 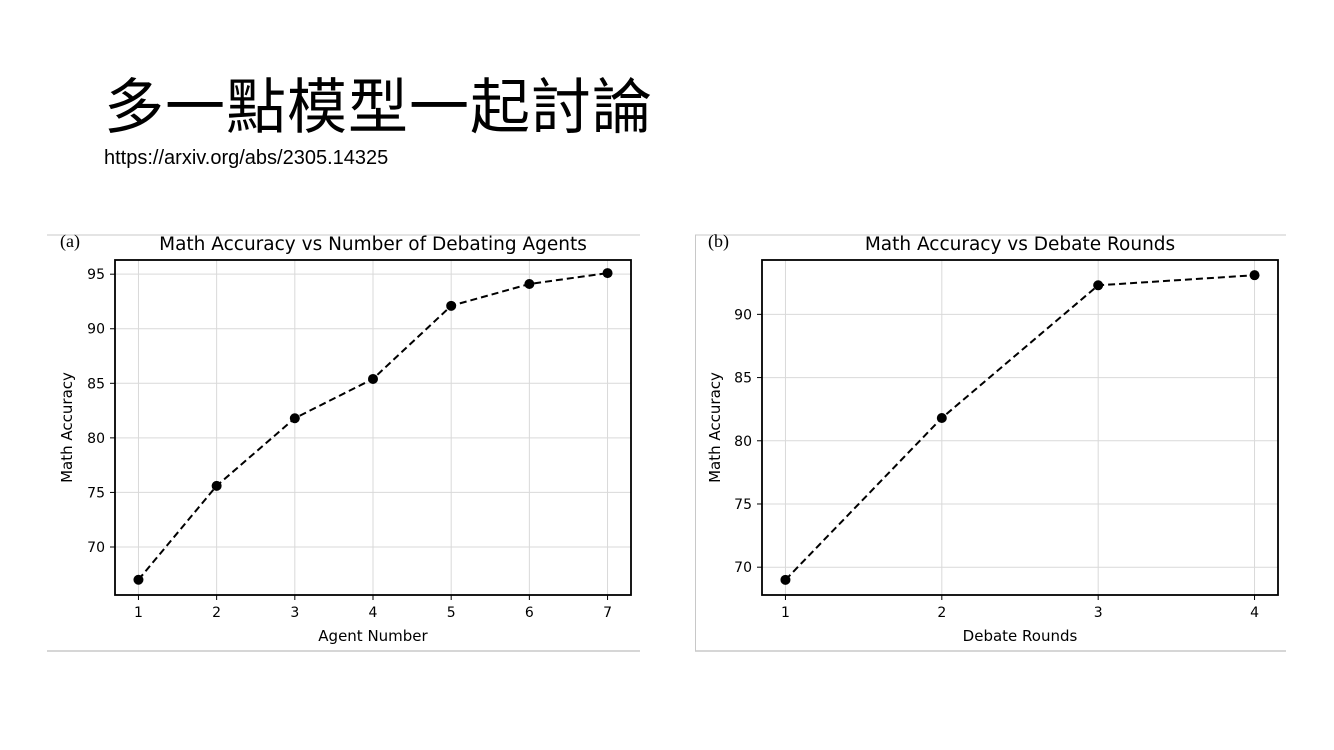 What do you see at coordinates (529, 613) in the screenshot?
I see `x-tick-label: 6` at bounding box center [529, 613].